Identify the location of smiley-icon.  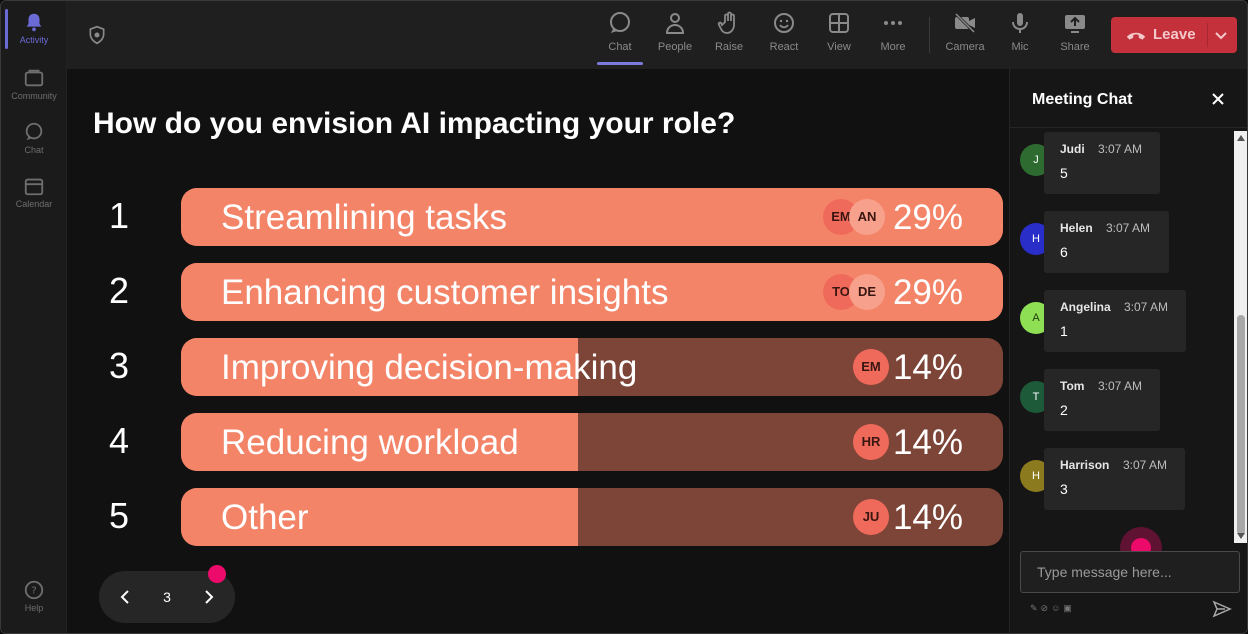
(784, 23).